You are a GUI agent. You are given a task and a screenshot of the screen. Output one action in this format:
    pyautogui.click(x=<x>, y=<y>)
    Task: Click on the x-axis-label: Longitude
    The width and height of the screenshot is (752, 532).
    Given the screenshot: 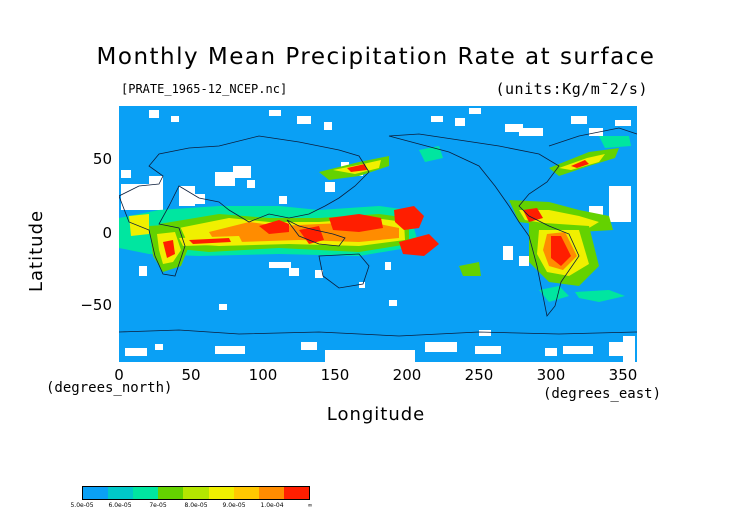 What is the action you would take?
    pyautogui.click(x=376, y=414)
    